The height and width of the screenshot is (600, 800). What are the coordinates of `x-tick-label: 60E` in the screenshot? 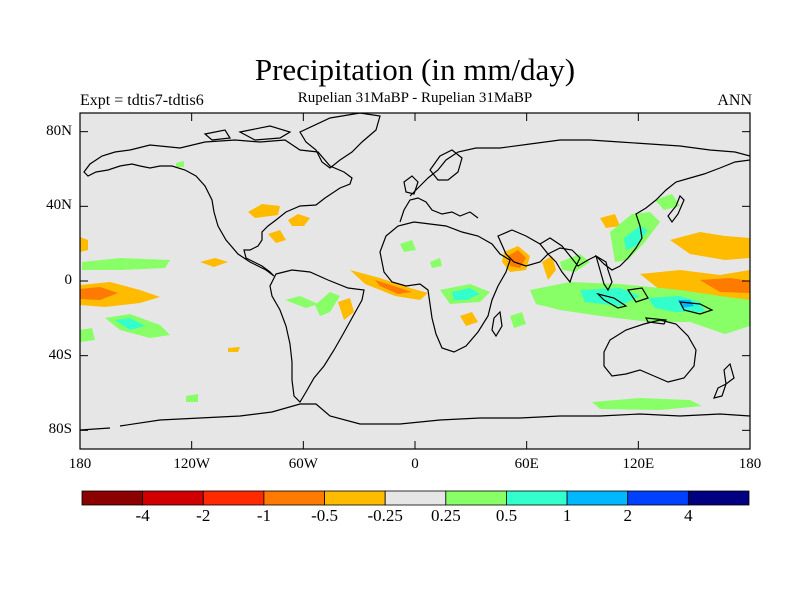 It's located at (526, 464).